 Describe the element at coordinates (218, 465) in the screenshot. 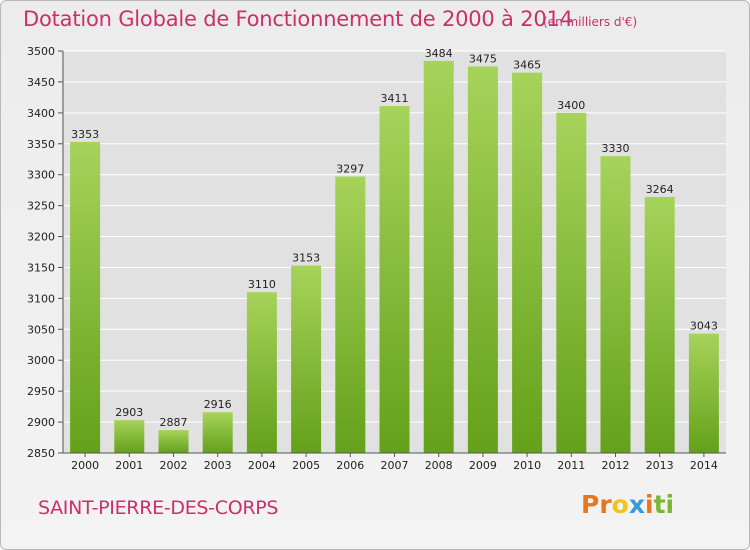

I see `x-tick-label: 2003` at that location.